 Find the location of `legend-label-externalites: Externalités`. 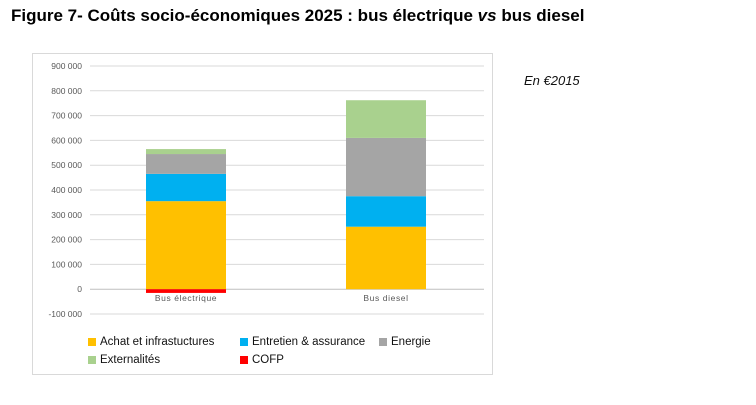

legend-label-externalites: Externalités is located at coordinates (130, 360).